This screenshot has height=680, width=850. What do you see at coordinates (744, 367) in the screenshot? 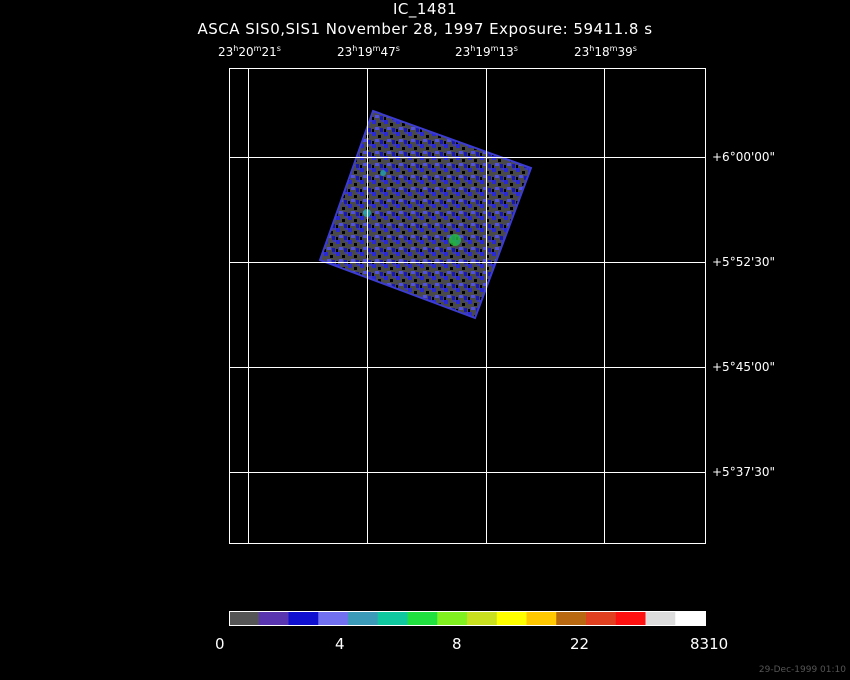
I see `dec-label-3: +5°45'00"` at bounding box center [744, 367].